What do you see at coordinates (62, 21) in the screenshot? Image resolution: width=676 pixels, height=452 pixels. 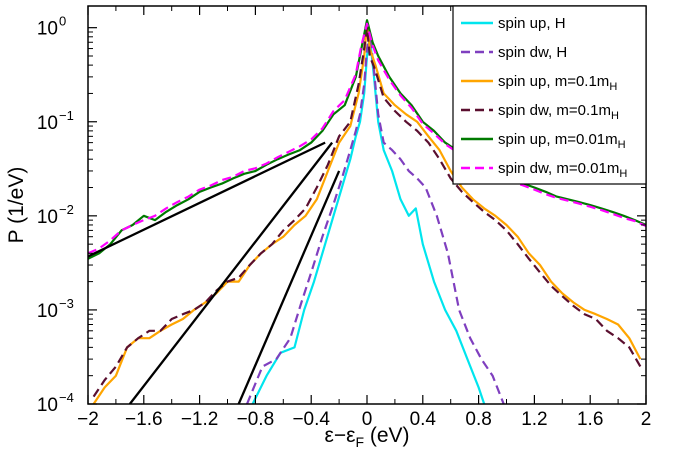 I see `y-tick-exponent: 0` at bounding box center [62, 21].